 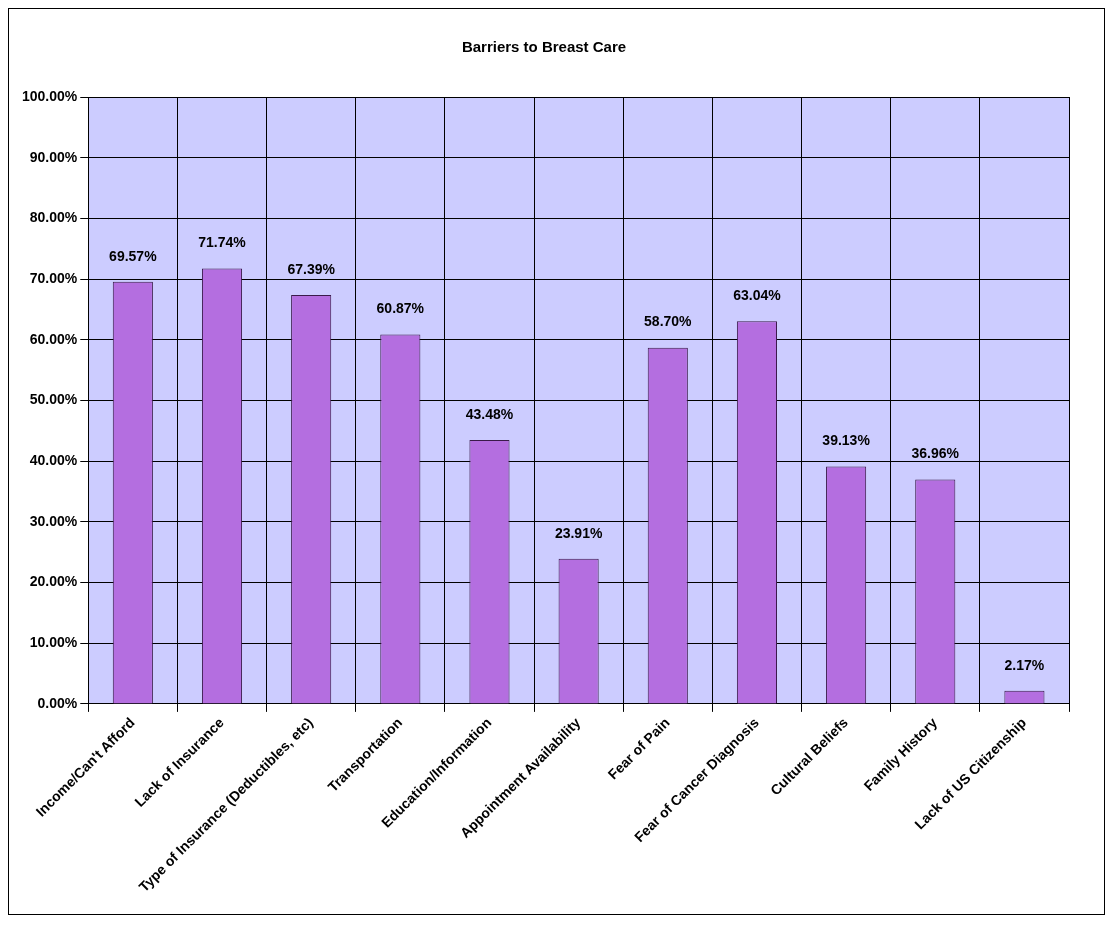 I want to click on data-label: 63.04%, so click(x=757, y=295).